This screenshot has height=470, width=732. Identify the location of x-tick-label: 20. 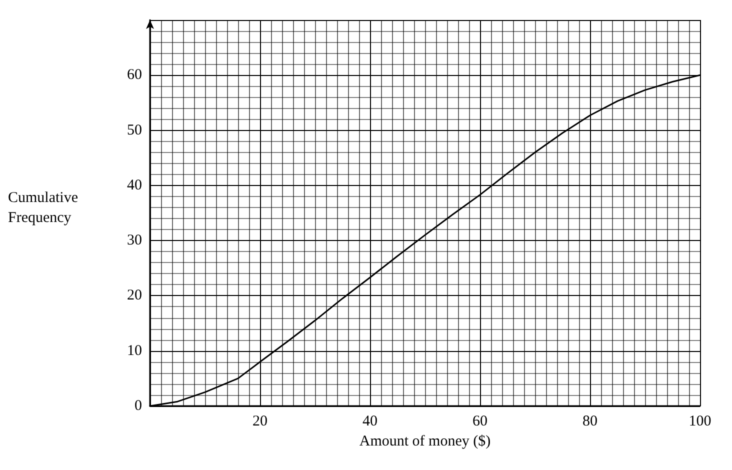
(260, 422).